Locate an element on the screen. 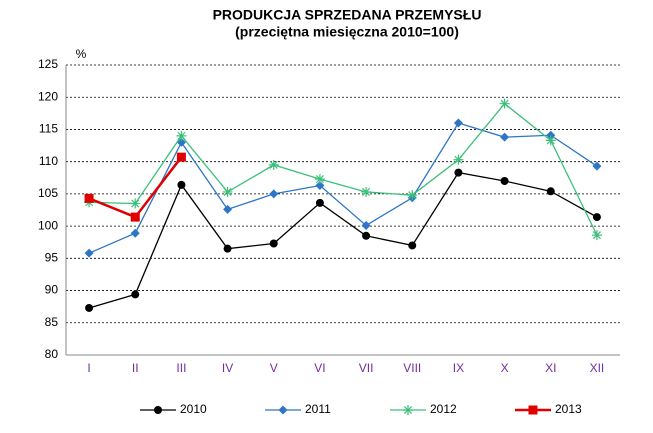 This screenshot has width=653, height=433. x-tick-label: XI is located at coordinates (550, 368).